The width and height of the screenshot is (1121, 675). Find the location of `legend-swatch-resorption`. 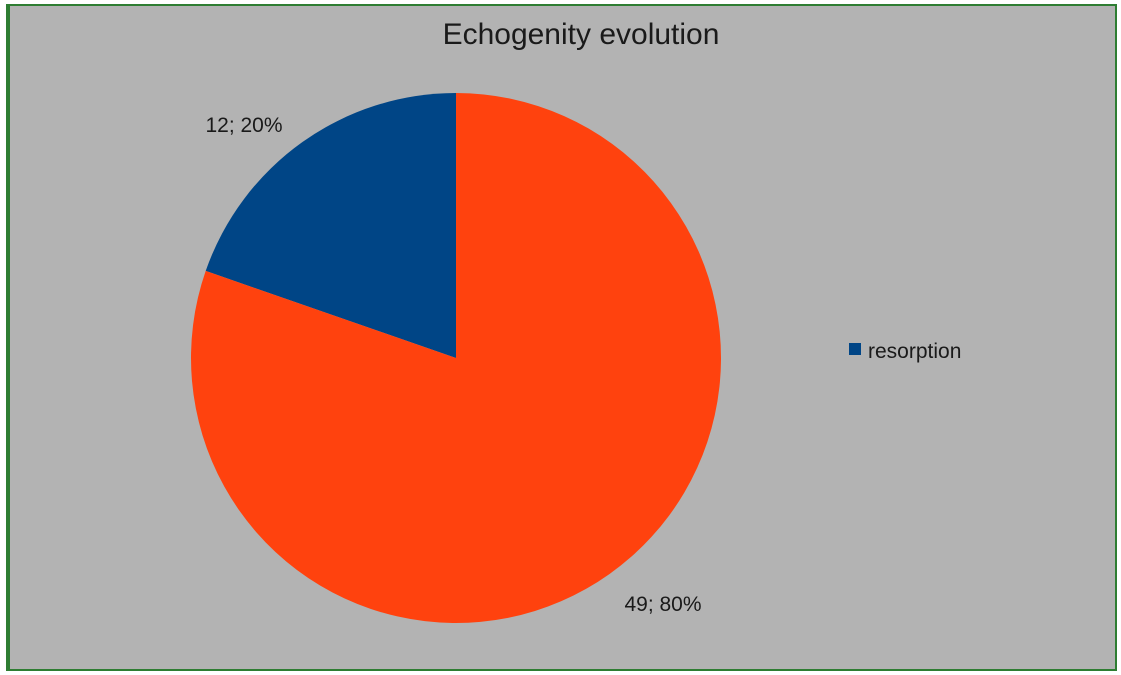

legend-swatch-resorption is located at coordinates (855, 349).